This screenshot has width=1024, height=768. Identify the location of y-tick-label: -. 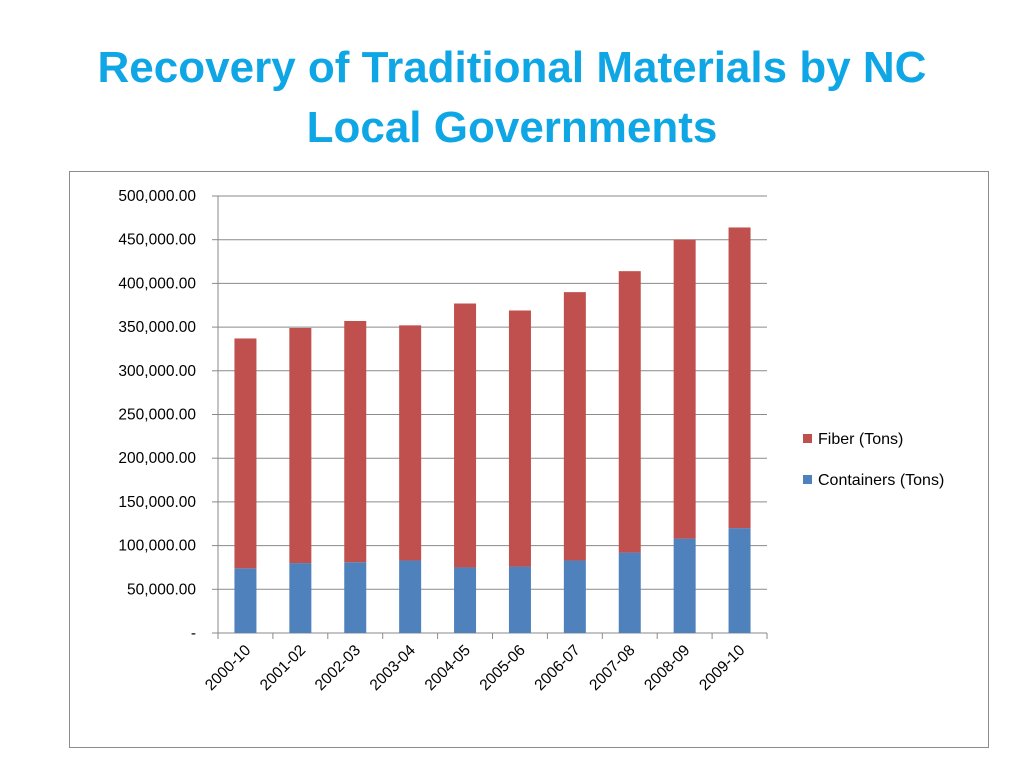
(193, 633).